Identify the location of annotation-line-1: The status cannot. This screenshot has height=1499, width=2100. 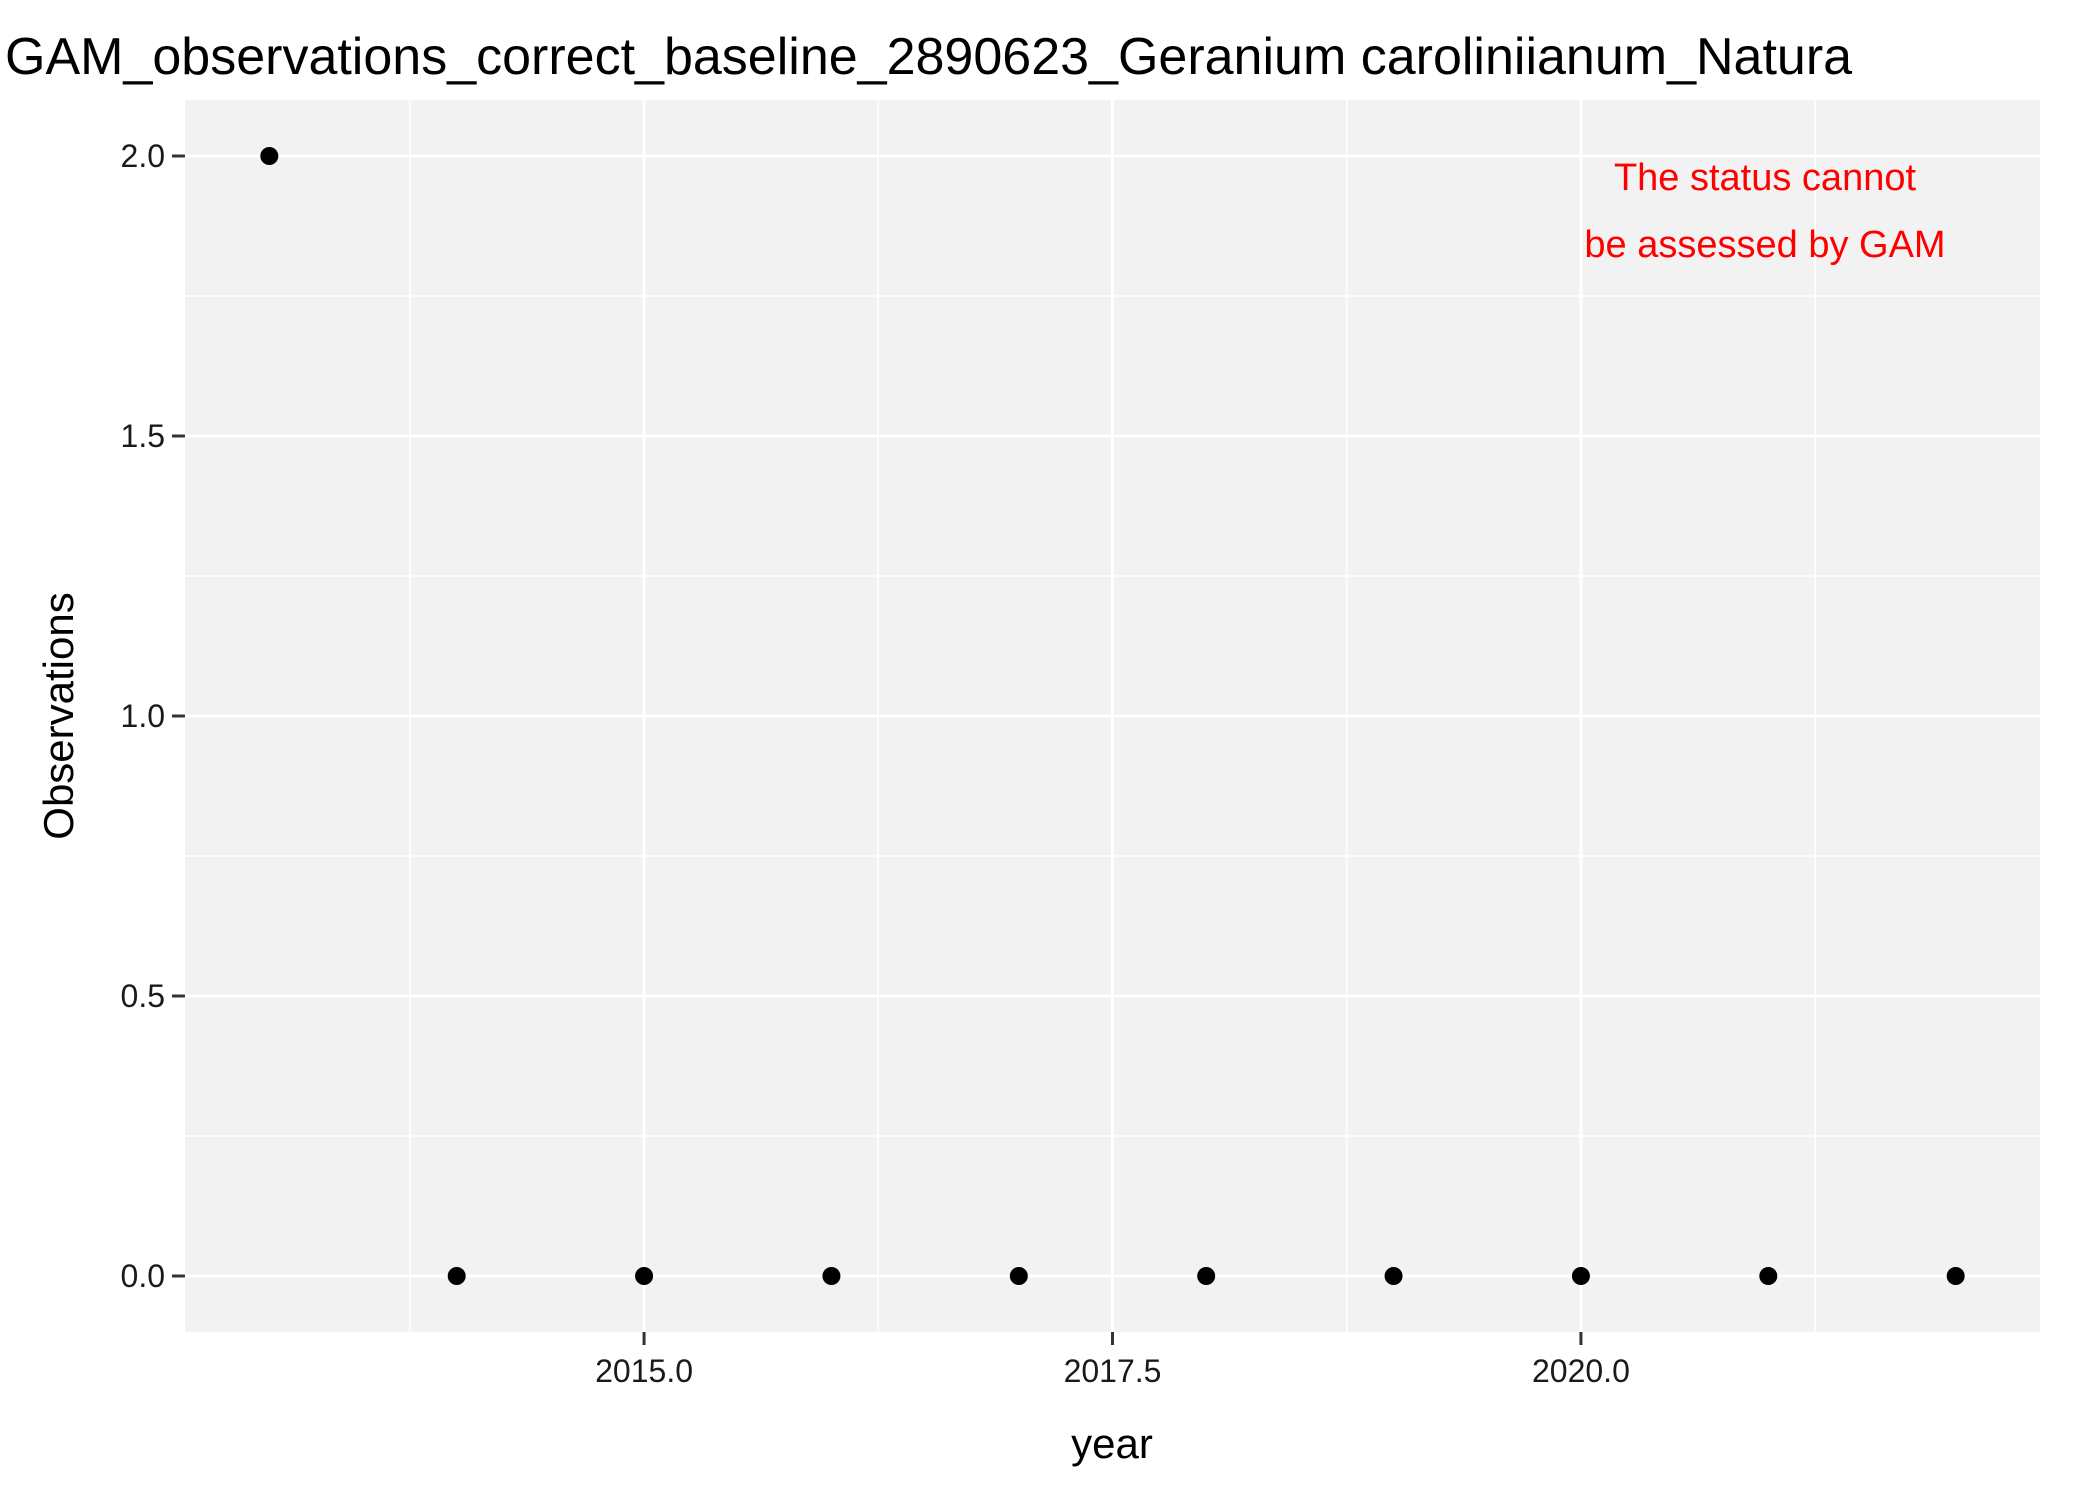
(1765, 178).